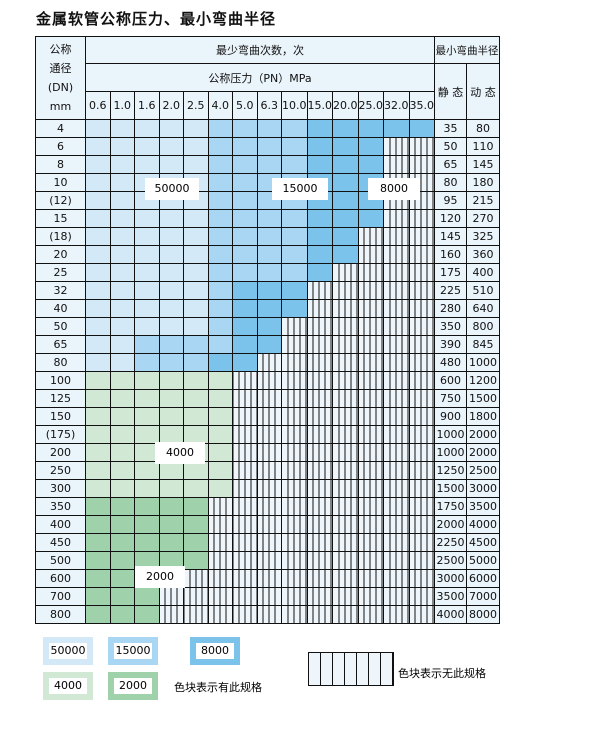  Describe the element at coordinates (319, 105) in the screenshot. I see `pressure-col-header: 15.0` at that location.